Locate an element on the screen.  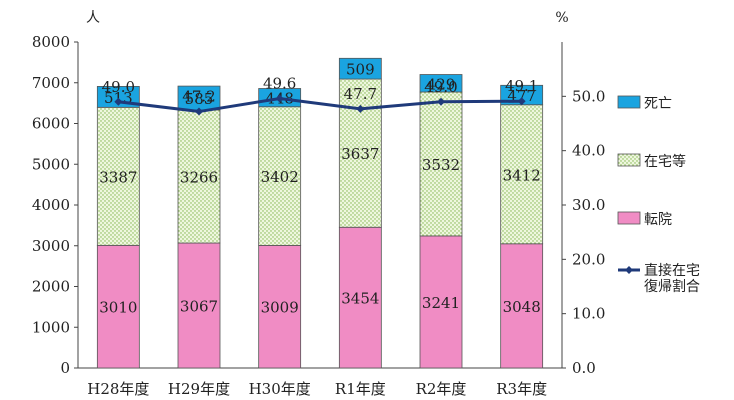
ratio-polyline is located at coordinates (320, 105).